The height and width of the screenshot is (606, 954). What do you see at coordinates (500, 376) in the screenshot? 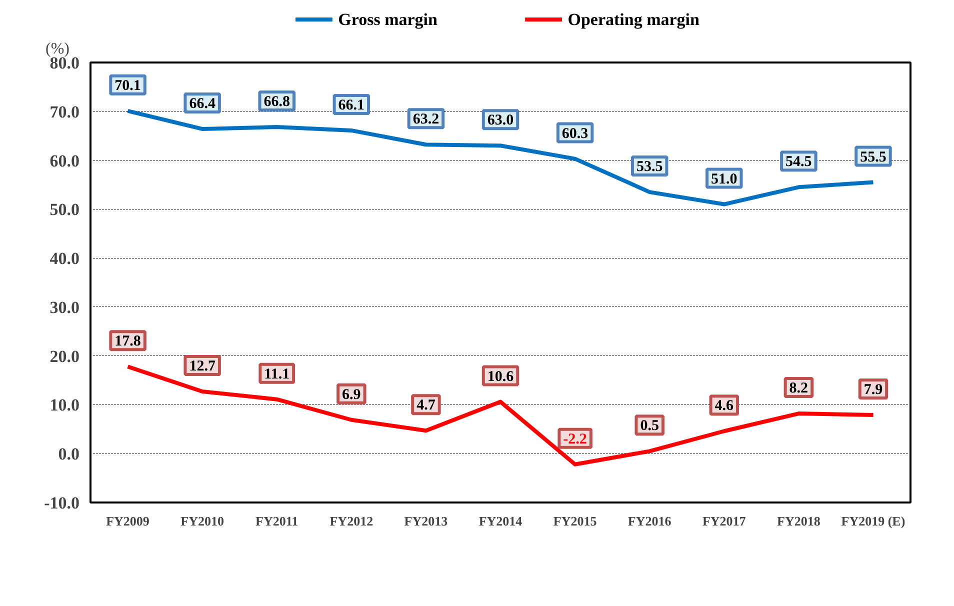
I see `data-label: 10.6` at bounding box center [500, 376].